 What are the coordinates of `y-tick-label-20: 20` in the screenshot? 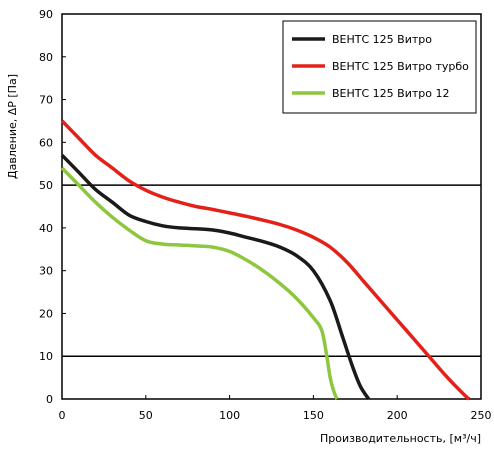 It's located at (46, 313).